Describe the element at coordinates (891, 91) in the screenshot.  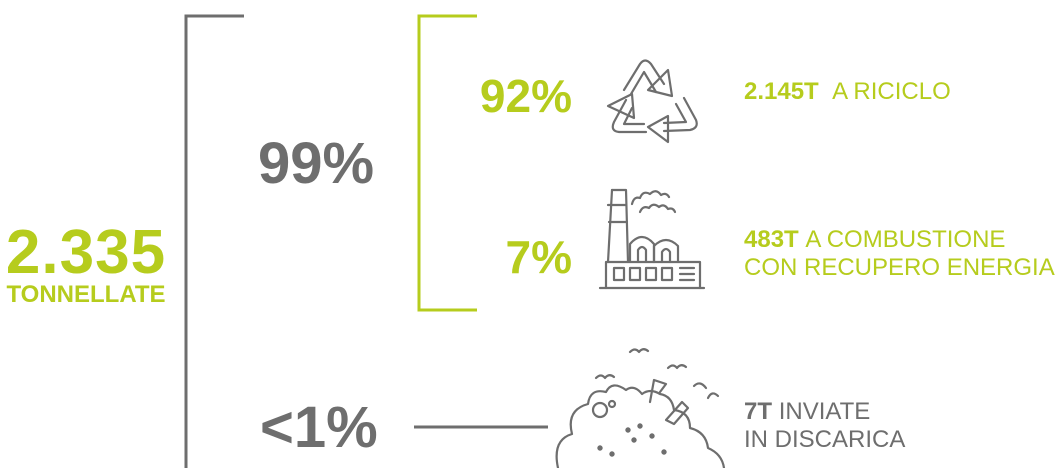
I see `recycling-text: A RICICLO` at that location.